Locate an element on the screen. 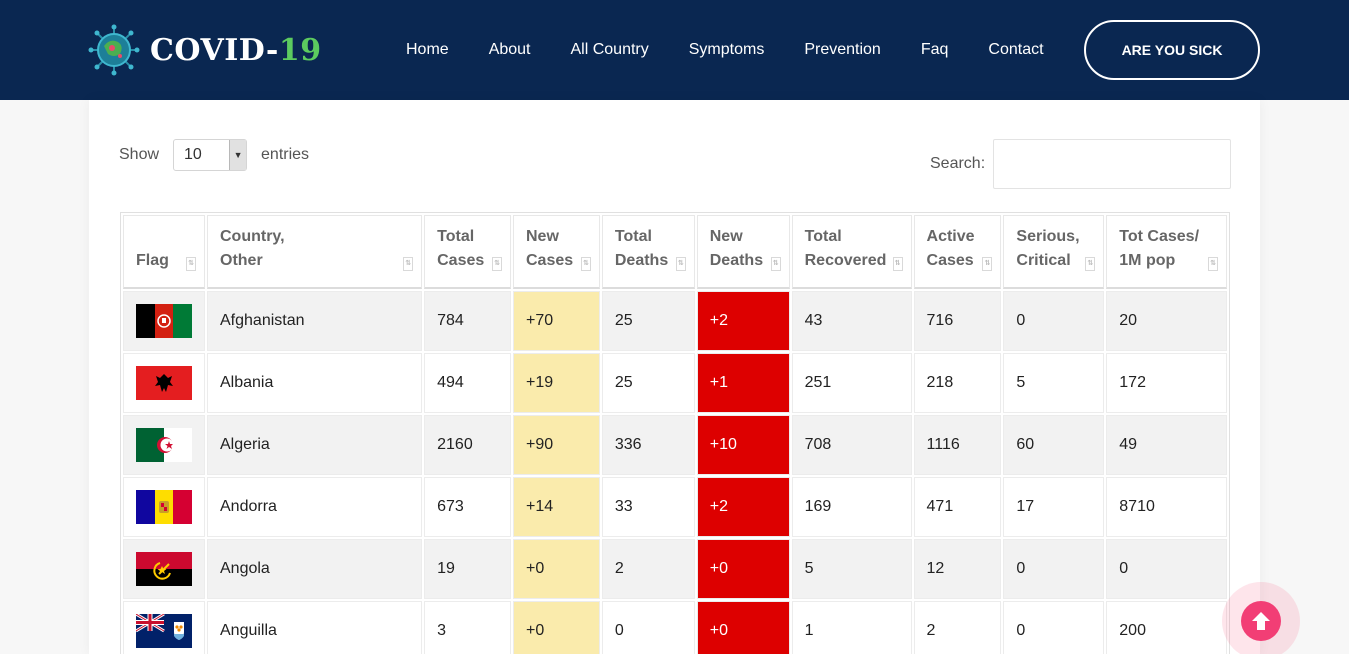 The image size is (1349, 654). total-deaths: 0 is located at coordinates (648, 627).